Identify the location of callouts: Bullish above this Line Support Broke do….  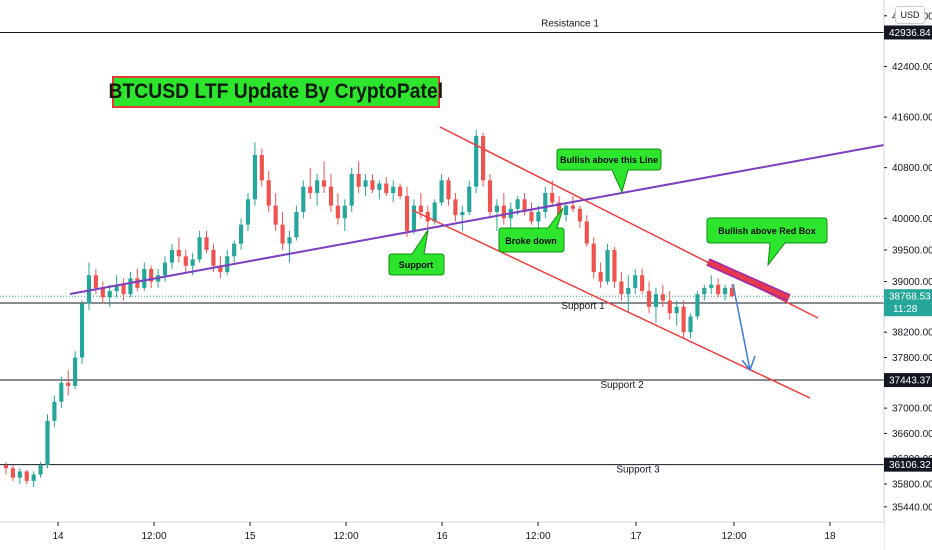
(608, 212).